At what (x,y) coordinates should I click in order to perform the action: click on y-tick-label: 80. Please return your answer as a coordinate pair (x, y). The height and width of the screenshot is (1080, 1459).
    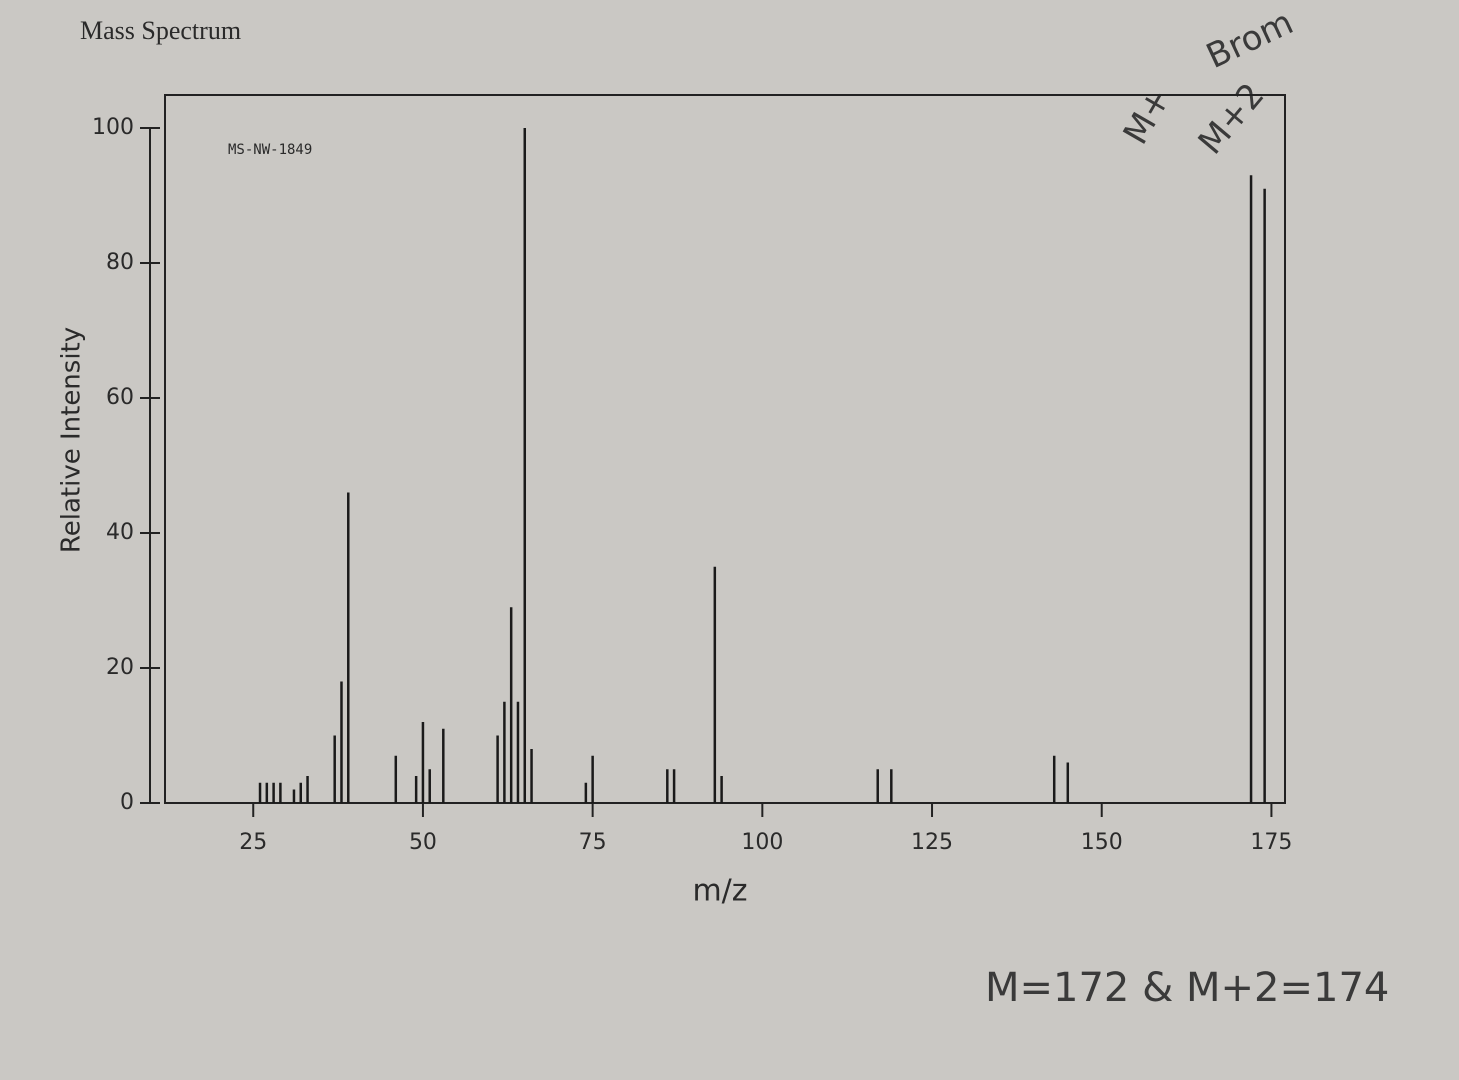
    Looking at the image, I should click on (120, 262).